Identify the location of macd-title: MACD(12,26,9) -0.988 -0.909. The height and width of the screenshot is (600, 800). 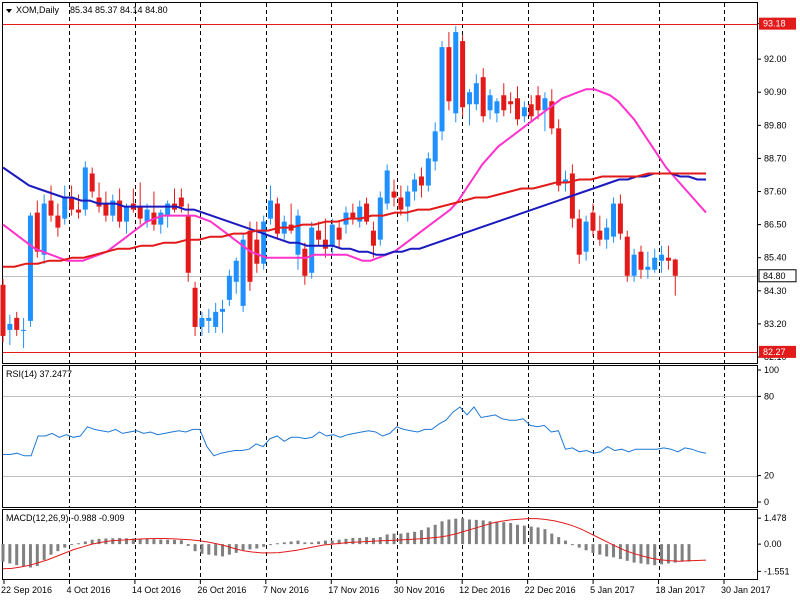
(65, 518).